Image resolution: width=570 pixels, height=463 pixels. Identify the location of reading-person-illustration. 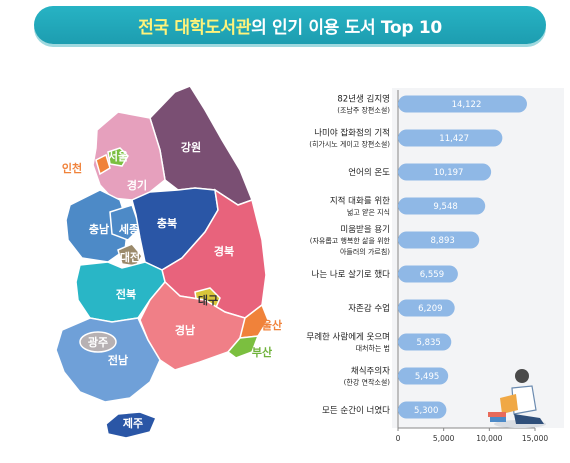
(517, 398).